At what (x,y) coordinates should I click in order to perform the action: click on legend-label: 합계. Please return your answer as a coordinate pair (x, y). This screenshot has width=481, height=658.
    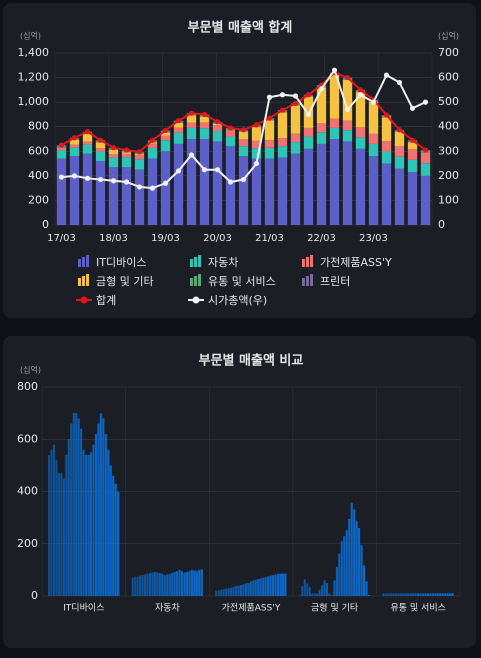
    Looking at the image, I should click on (106, 300).